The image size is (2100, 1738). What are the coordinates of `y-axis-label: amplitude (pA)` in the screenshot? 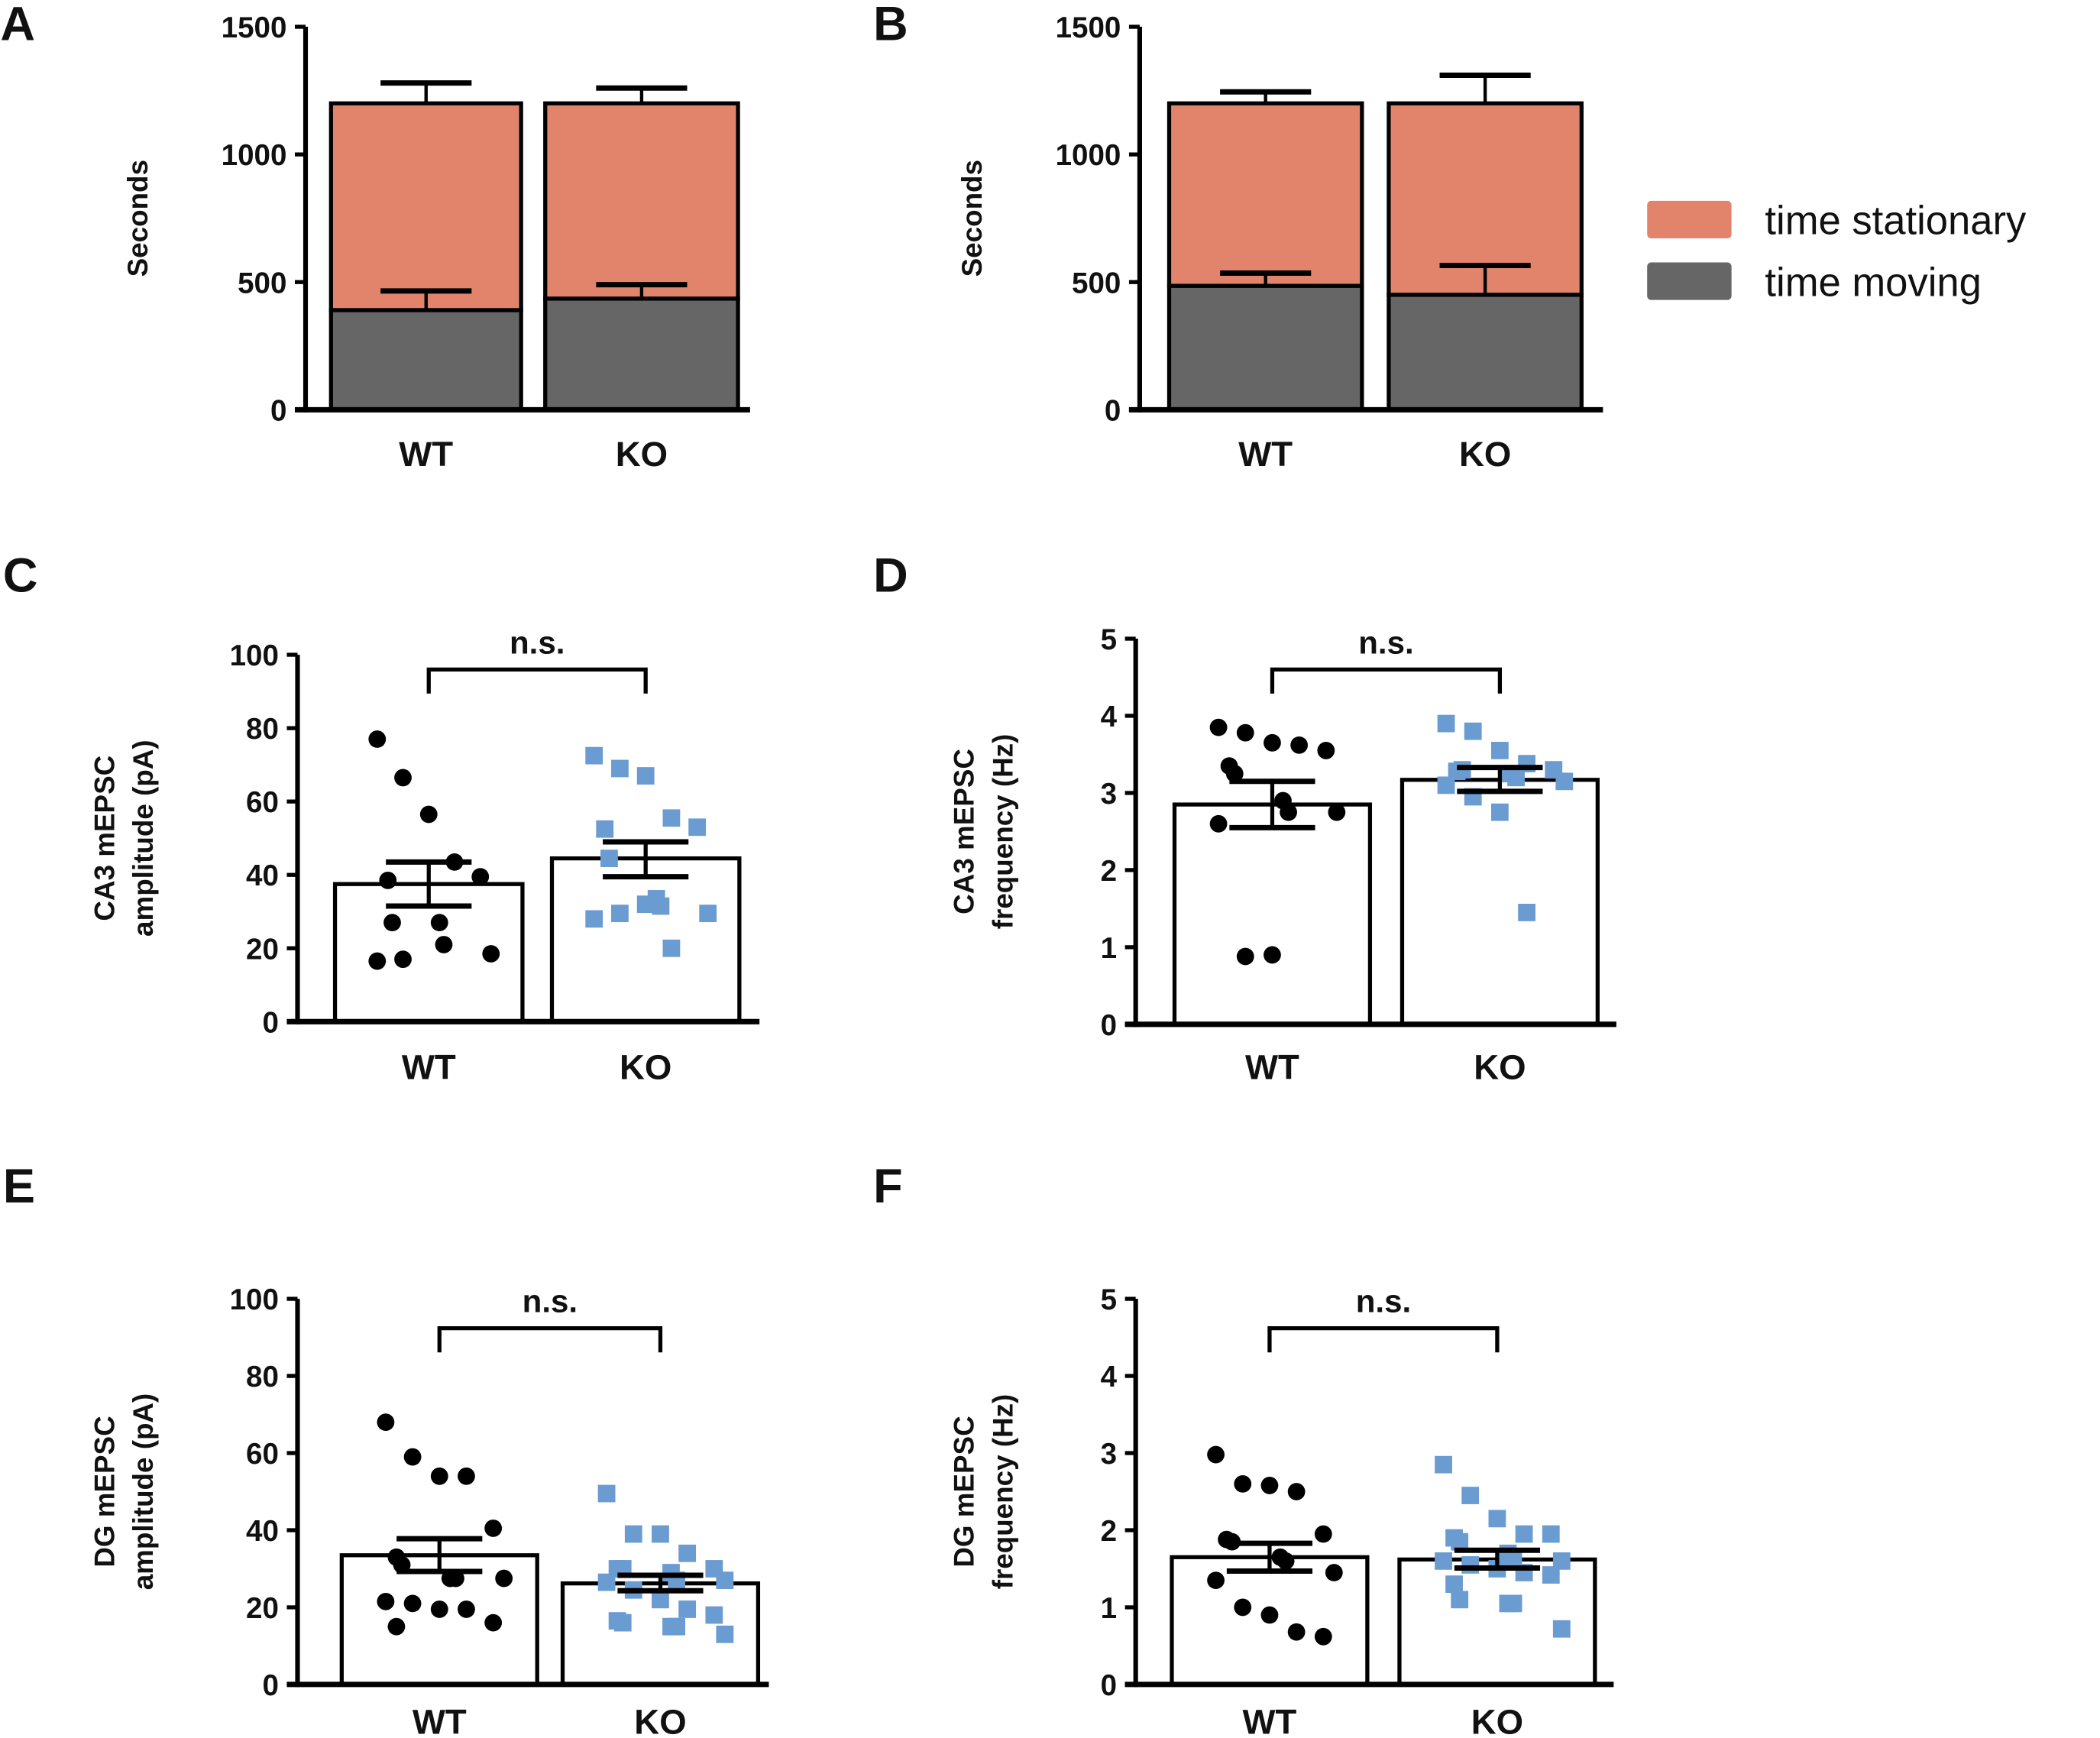 It's located at (143, 838).